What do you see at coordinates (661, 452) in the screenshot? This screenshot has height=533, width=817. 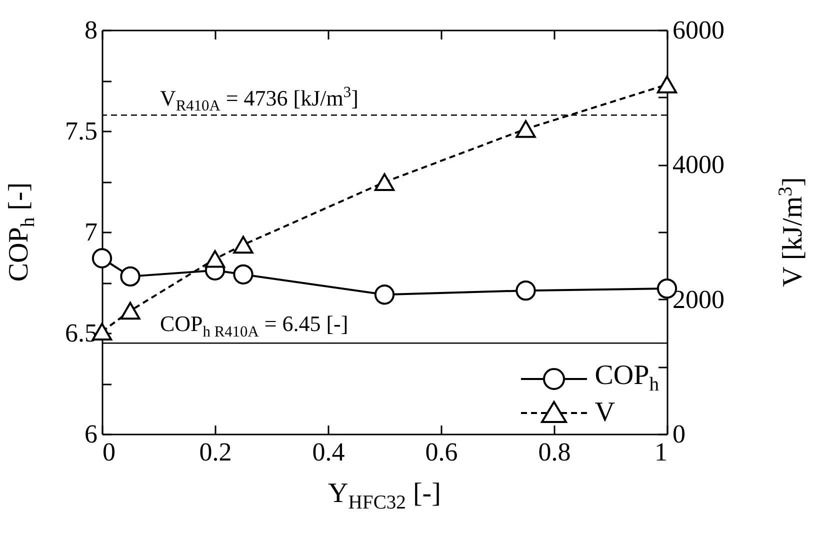 I see `x-tick-label: 1` at bounding box center [661, 452].